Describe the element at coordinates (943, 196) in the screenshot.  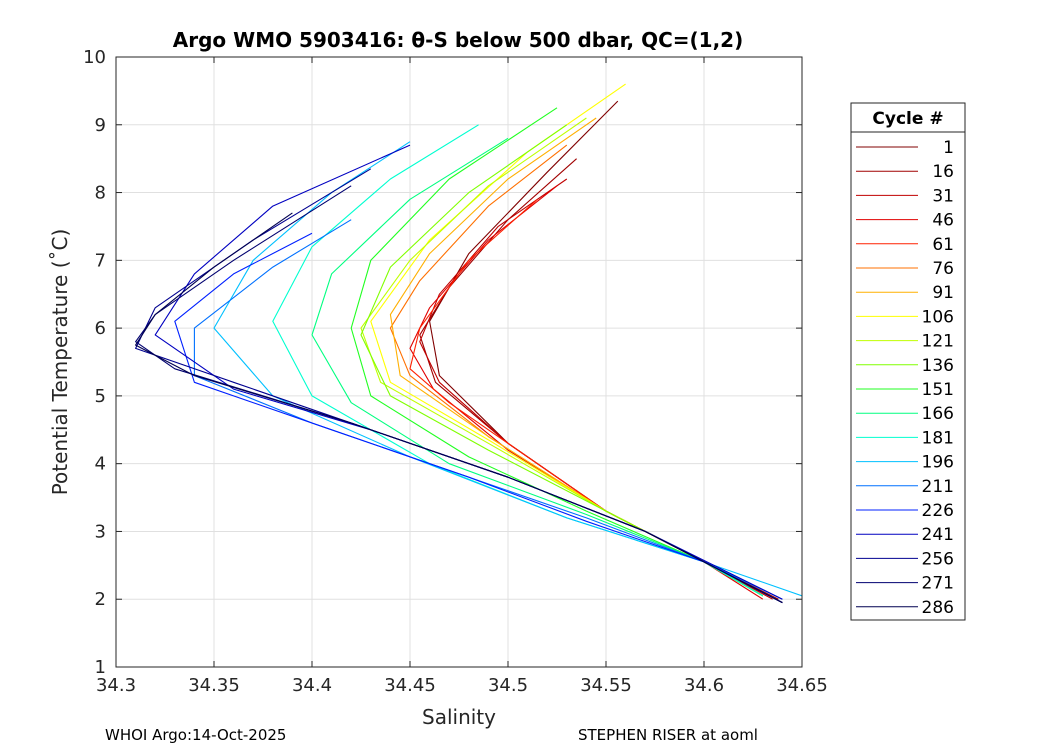
I see `legend-label-cycle-31: 31` at that location.